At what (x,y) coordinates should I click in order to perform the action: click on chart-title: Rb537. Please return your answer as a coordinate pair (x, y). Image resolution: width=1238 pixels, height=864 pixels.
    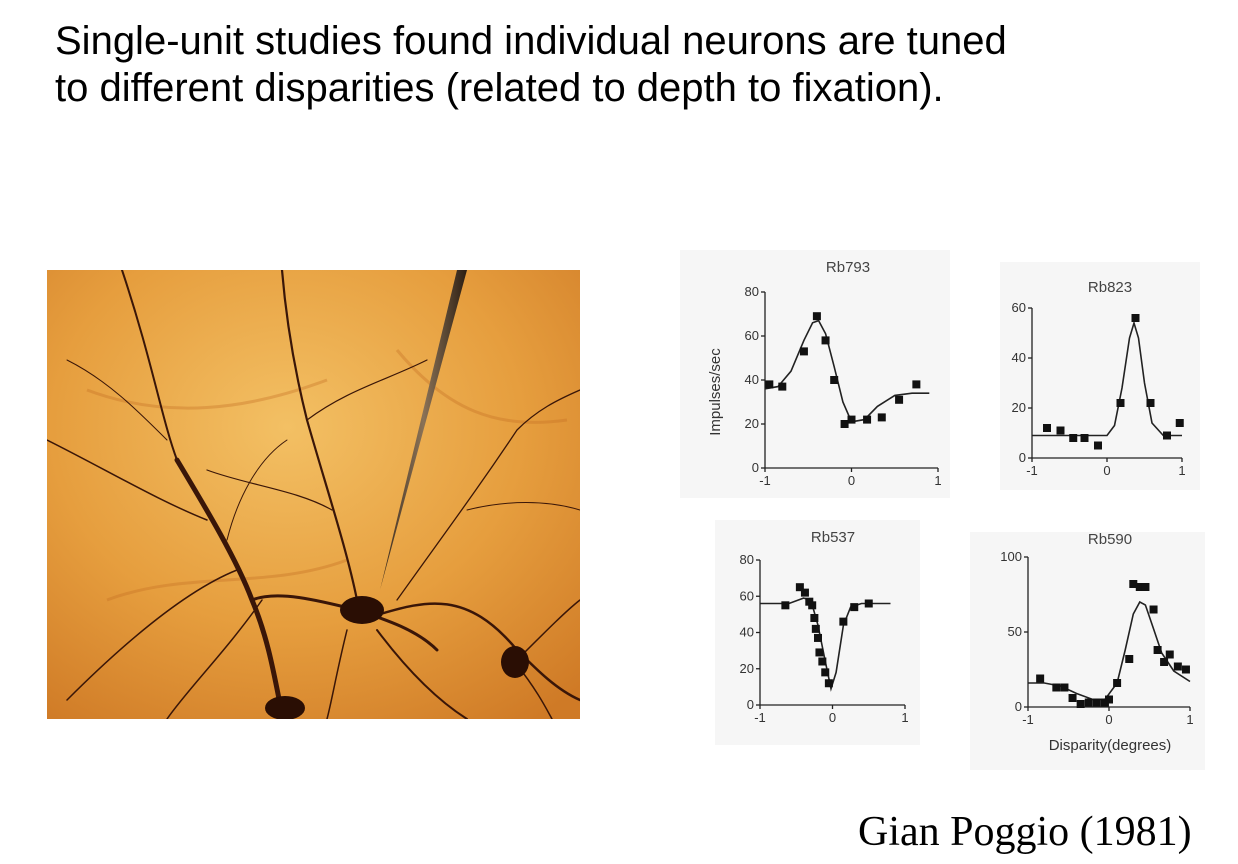
    Looking at the image, I should click on (833, 537).